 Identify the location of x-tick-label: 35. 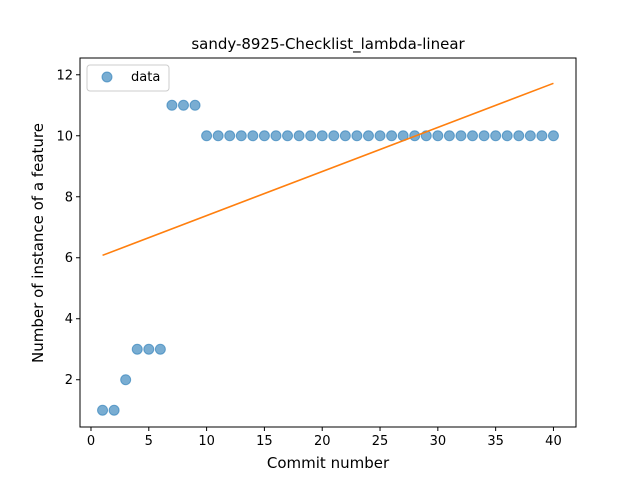
(495, 441).